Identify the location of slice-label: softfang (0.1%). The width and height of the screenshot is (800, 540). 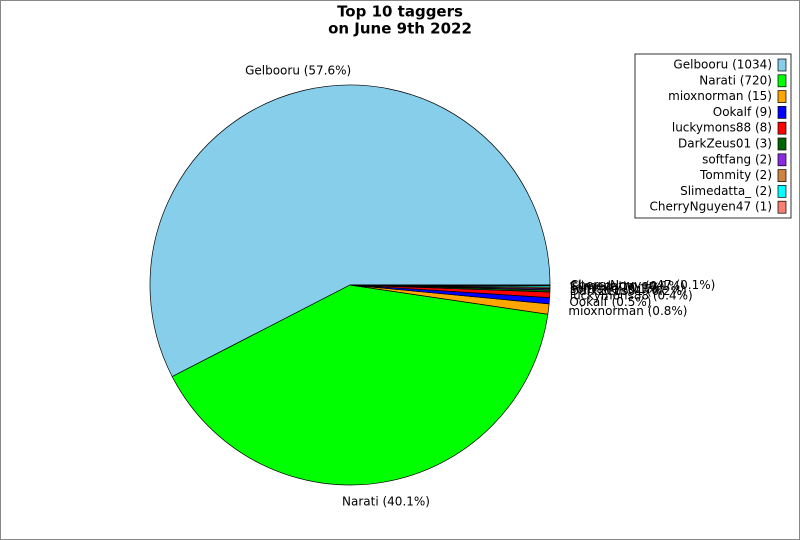
(616, 289).